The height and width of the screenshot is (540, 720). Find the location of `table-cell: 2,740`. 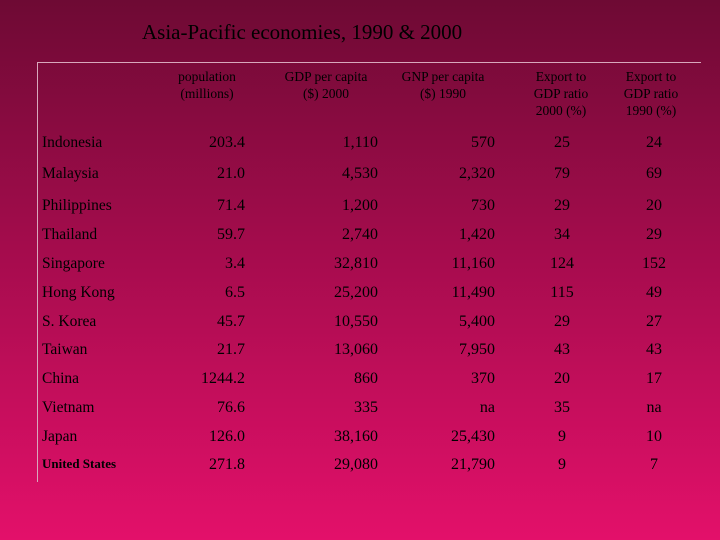

table-cell: 2,740 is located at coordinates (360, 234).